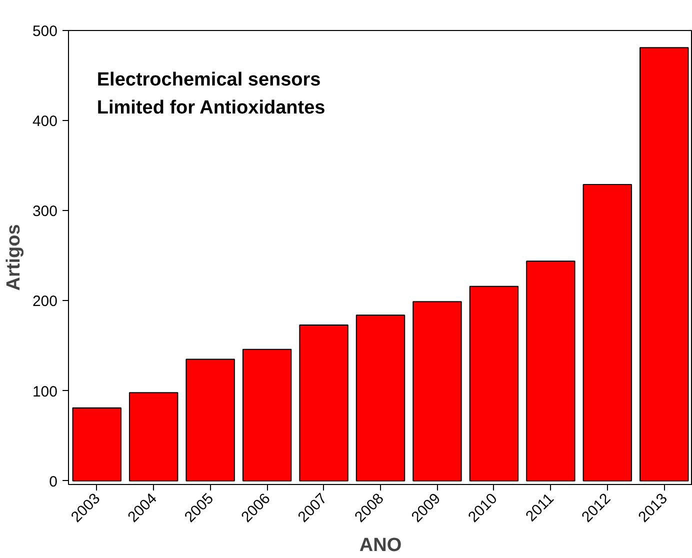 Image resolution: width=692 pixels, height=558 pixels. What do you see at coordinates (45, 391) in the screenshot?
I see `y-tick-label: 100` at bounding box center [45, 391].